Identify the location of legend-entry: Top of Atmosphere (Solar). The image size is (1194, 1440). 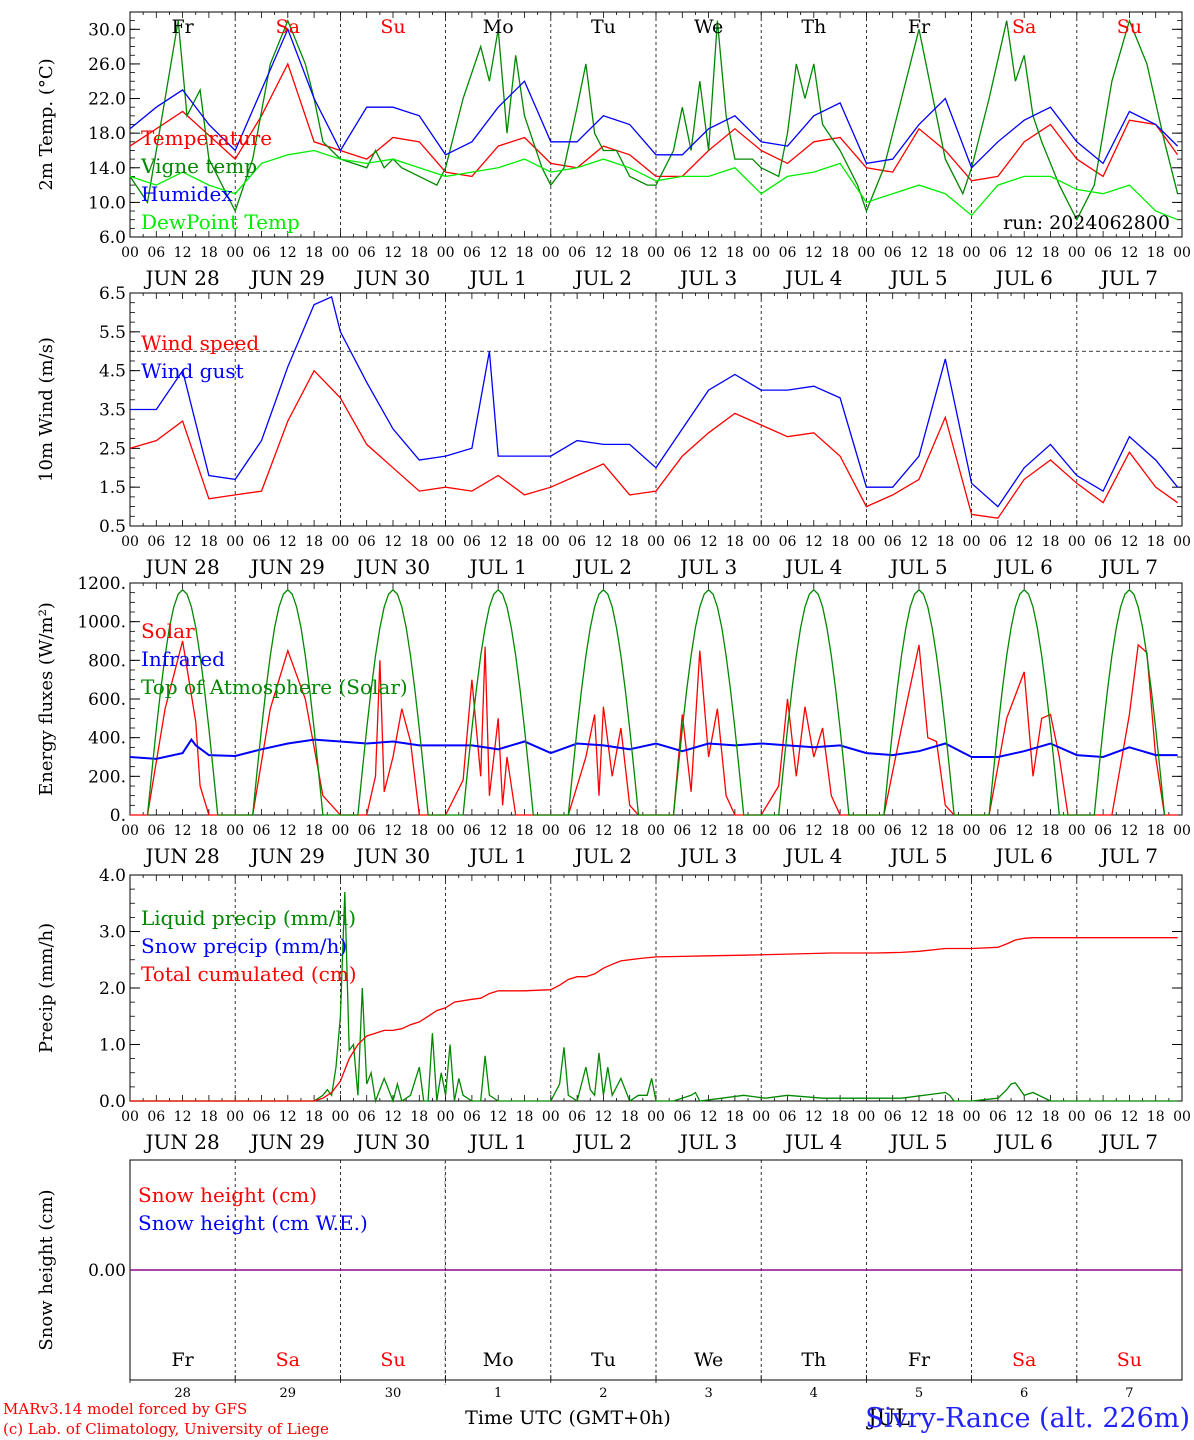
(274, 687).